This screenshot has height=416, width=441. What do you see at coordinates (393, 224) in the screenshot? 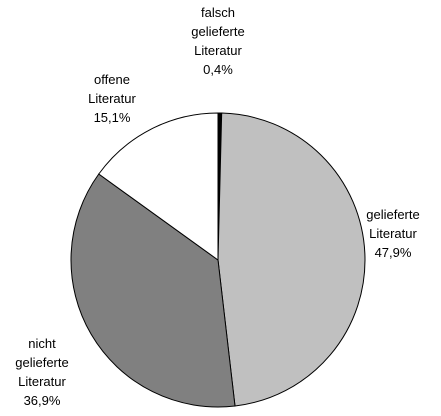
I see `category-label: gelieferte Literatur` at bounding box center [393, 224].